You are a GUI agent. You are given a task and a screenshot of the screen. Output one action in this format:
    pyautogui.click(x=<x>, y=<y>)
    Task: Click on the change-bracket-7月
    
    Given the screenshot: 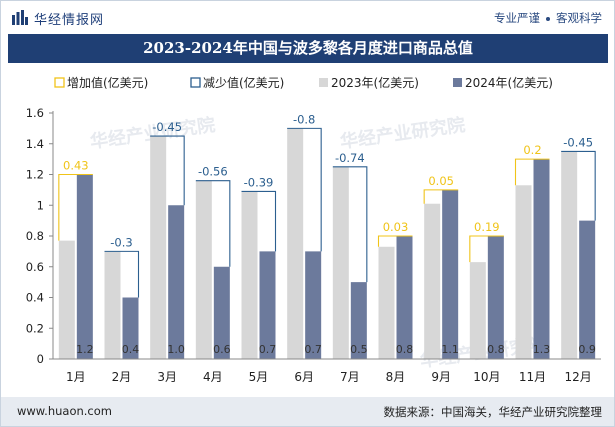 What is the action you would take?
    pyautogui.click(x=350, y=224)
    